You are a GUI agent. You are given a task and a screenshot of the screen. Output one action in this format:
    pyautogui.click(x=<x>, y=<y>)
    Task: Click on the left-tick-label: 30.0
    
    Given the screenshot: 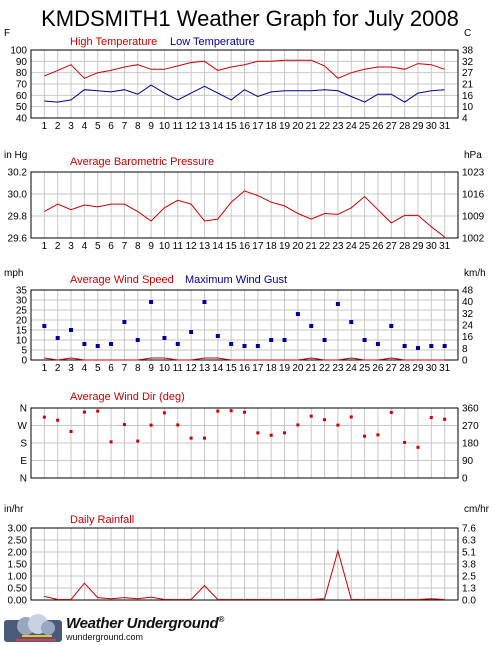 What is the action you would take?
    pyautogui.click(x=18, y=195)
    